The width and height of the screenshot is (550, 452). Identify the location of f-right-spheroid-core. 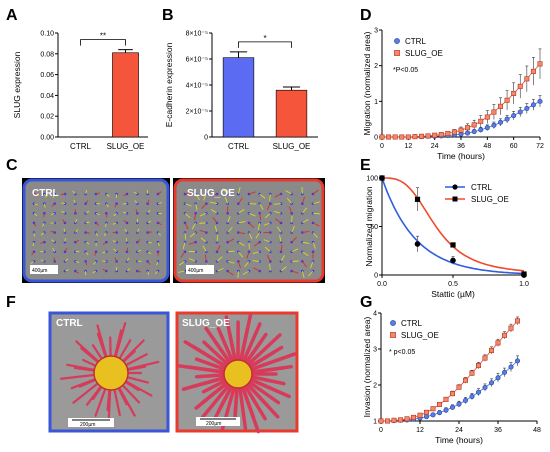
(238, 374).